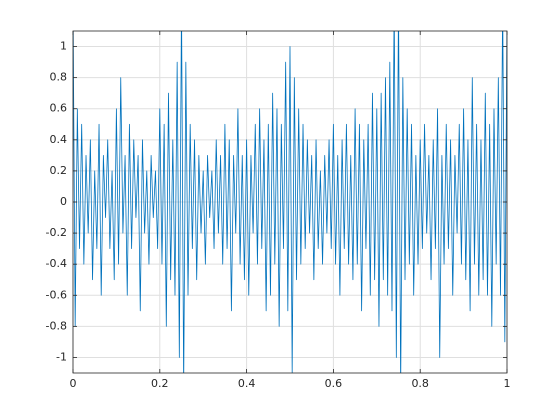 The image size is (560, 420). I want to click on y-tick-label: -0.8, so click(56, 325).